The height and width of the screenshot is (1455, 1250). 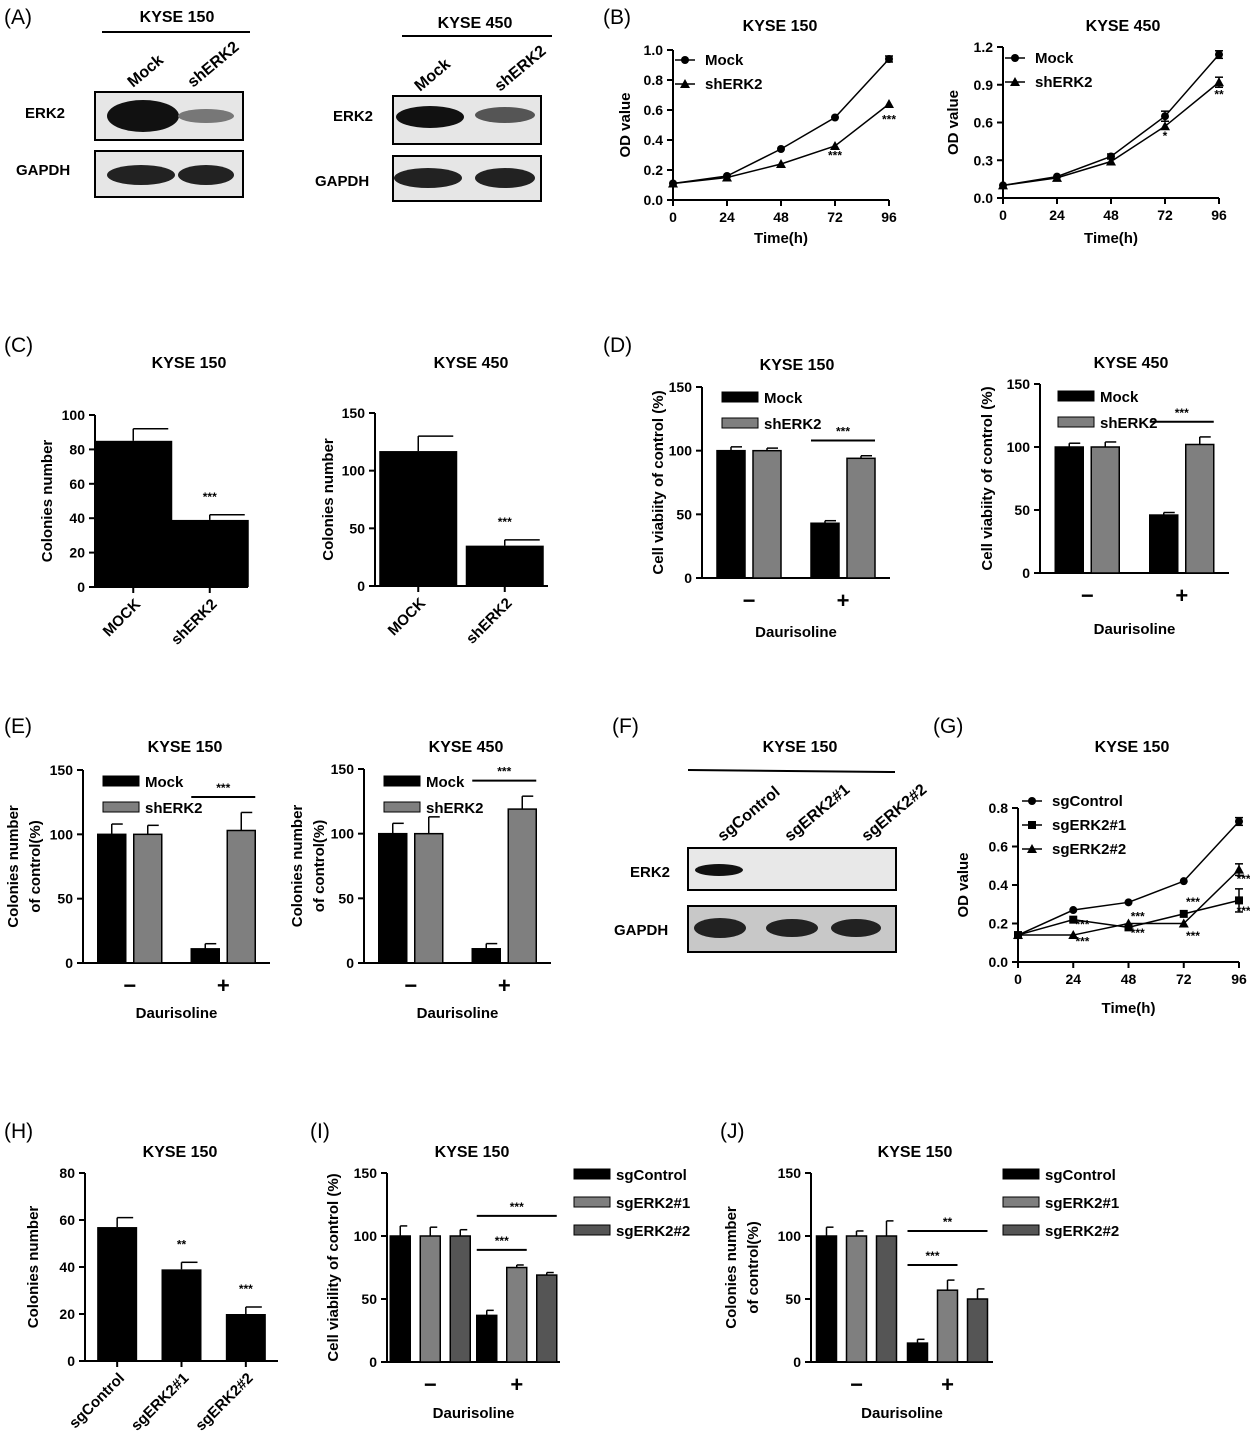 What do you see at coordinates (719, 870) in the screenshot?
I see `band-erk2-sgcontrol` at bounding box center [719, 870].